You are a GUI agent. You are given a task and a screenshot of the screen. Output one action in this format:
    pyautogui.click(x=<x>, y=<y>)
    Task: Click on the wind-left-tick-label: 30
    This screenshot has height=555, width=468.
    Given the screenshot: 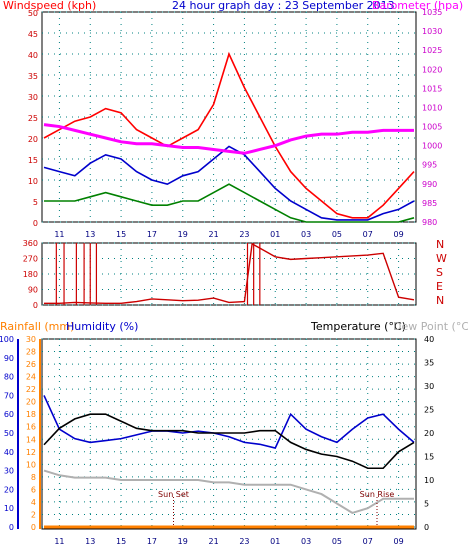 What is the action you would take?
    pyautogui.click(x=33, y=97)
    